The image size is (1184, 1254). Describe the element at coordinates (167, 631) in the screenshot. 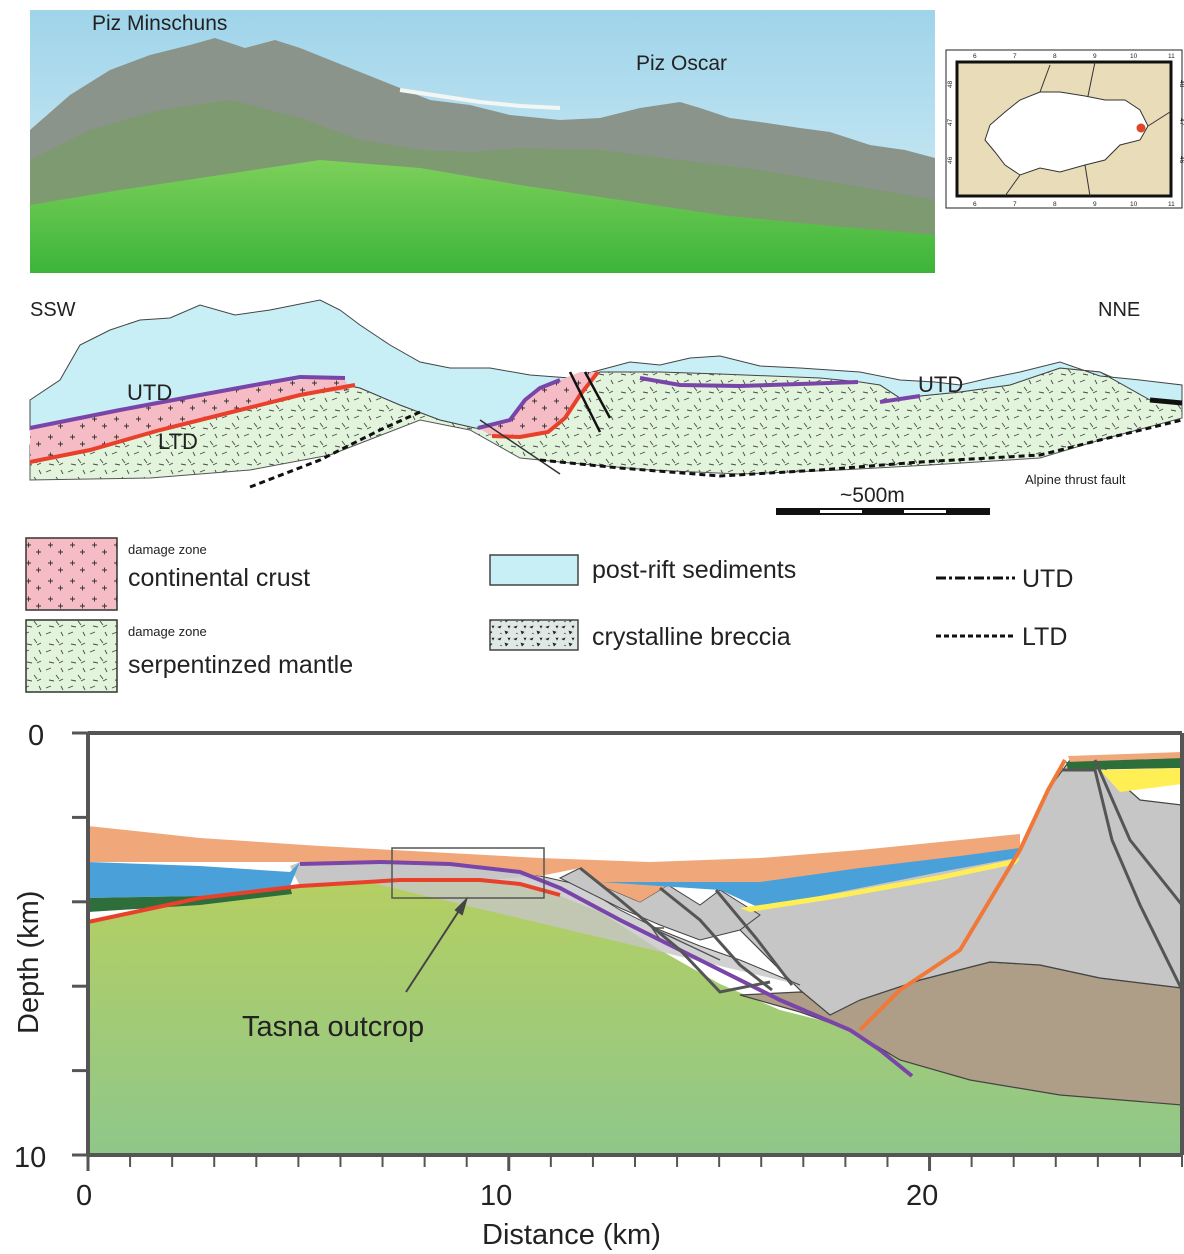

I see `legend-mantle-damage-zone: damage zone` at that location.